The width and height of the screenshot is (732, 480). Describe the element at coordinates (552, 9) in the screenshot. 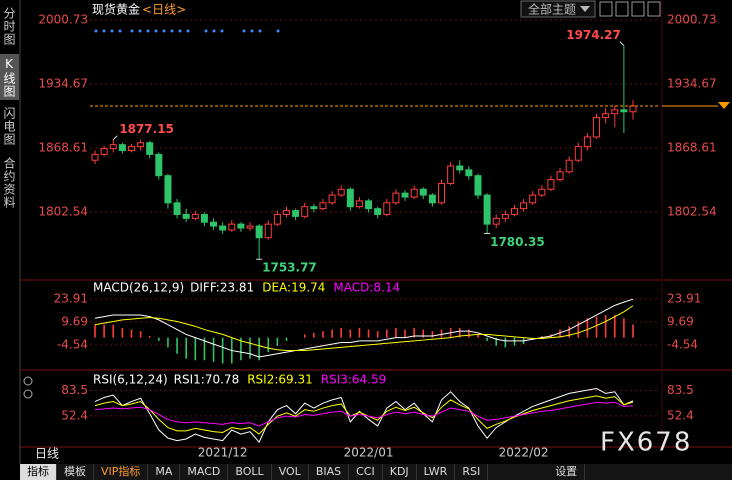

I see `theme-button-label: 全部主题` at that location.